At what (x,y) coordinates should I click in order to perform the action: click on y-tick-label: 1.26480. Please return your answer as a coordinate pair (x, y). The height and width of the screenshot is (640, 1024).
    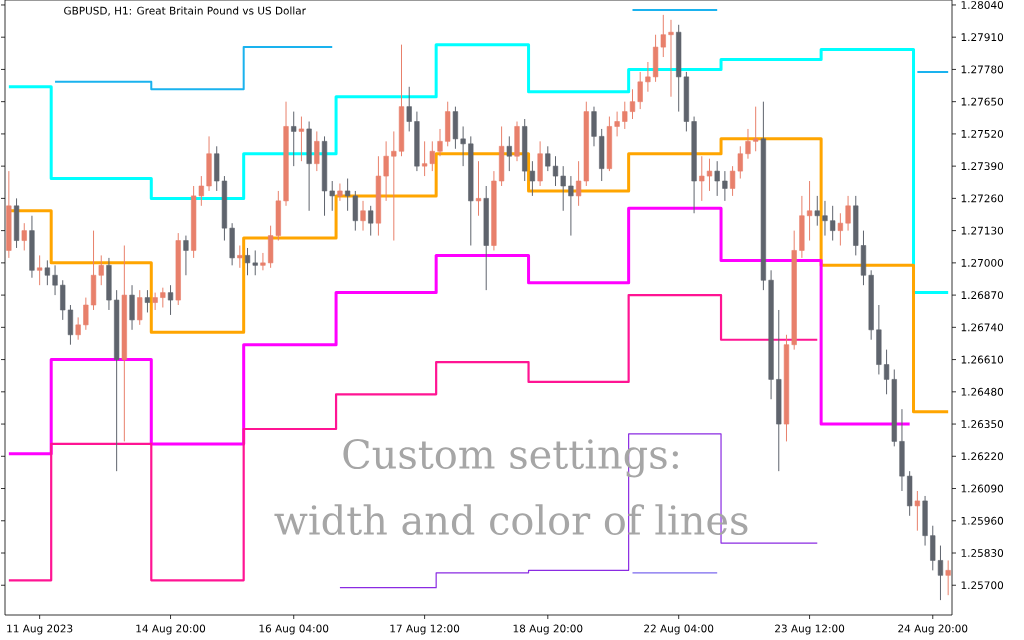
    Looking at the image, I should click on (982, 391).